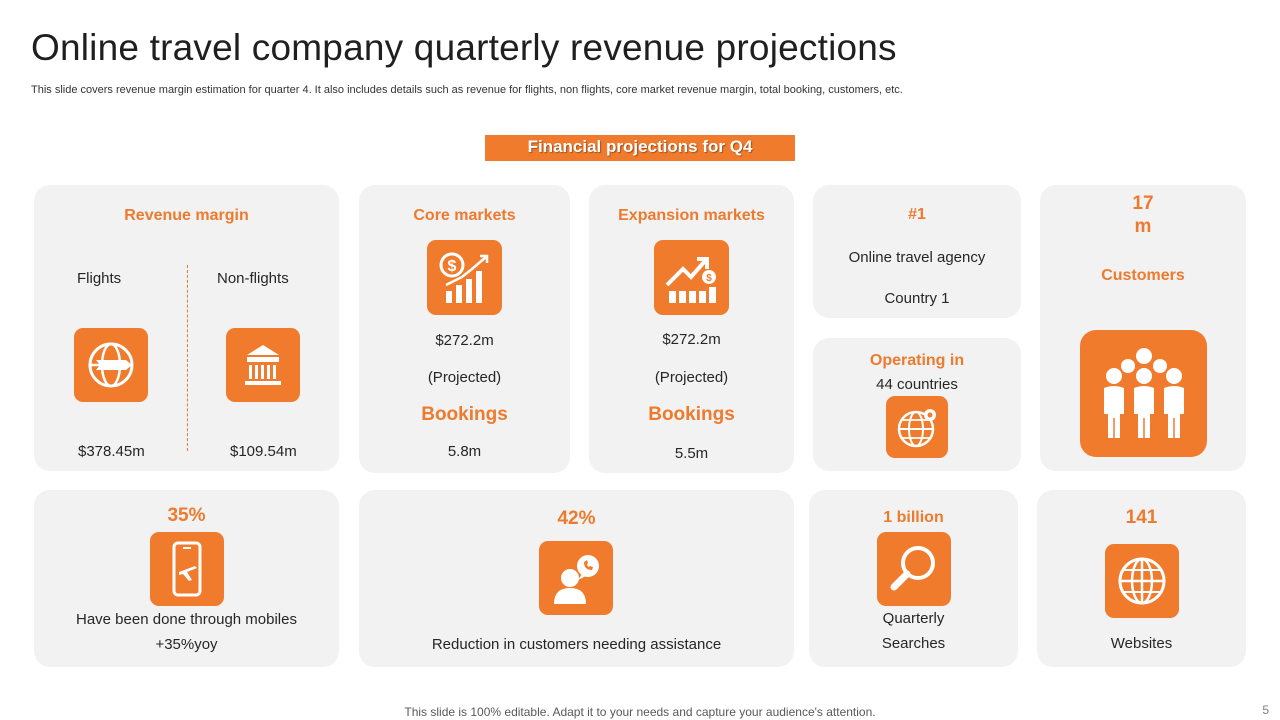 The height and width of the screenshot is (720, 1280). I want to click on rank-card: #1 Online travel agency Country 1, so click(917, 251).